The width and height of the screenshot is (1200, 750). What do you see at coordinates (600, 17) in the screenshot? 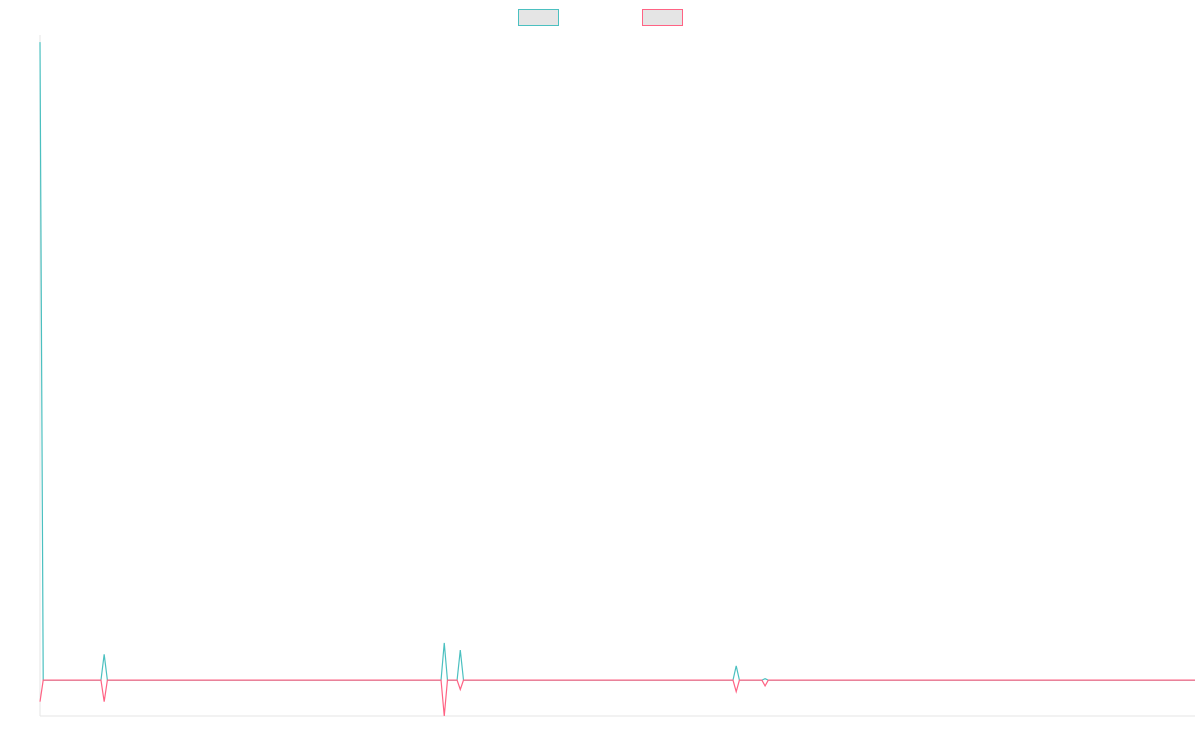
I see `legend` at bounding box center [600, 17].